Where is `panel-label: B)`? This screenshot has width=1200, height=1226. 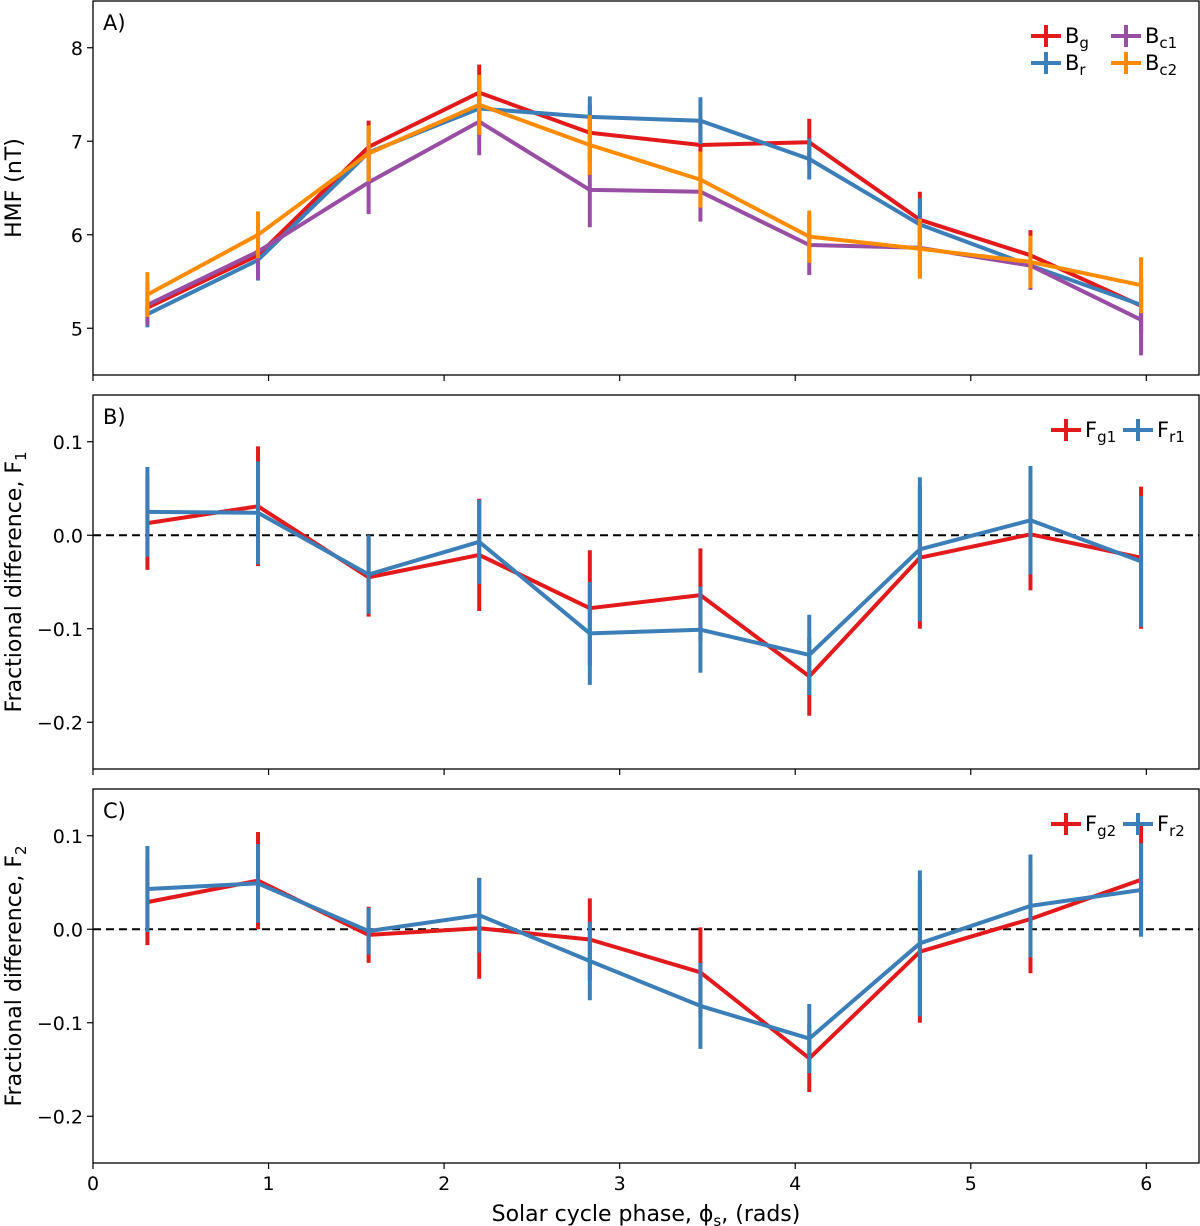
panel-label: B) is located at coordinates (114, 417).